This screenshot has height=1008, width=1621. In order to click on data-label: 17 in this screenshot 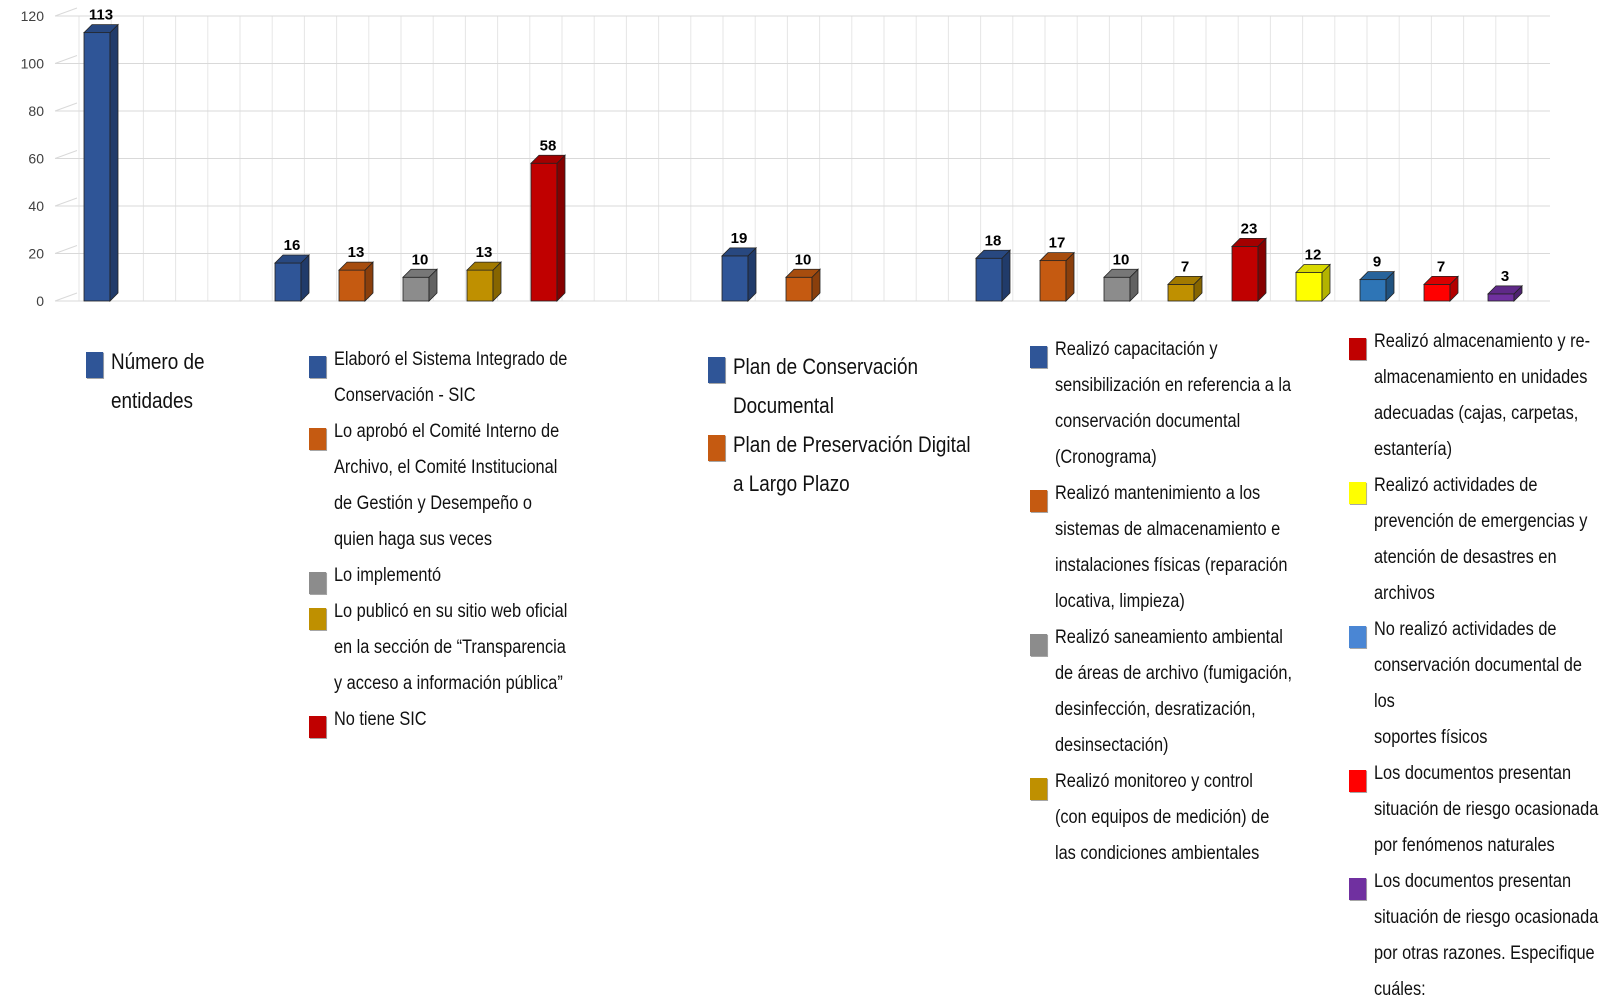, I will do `click(1057, 243)`.